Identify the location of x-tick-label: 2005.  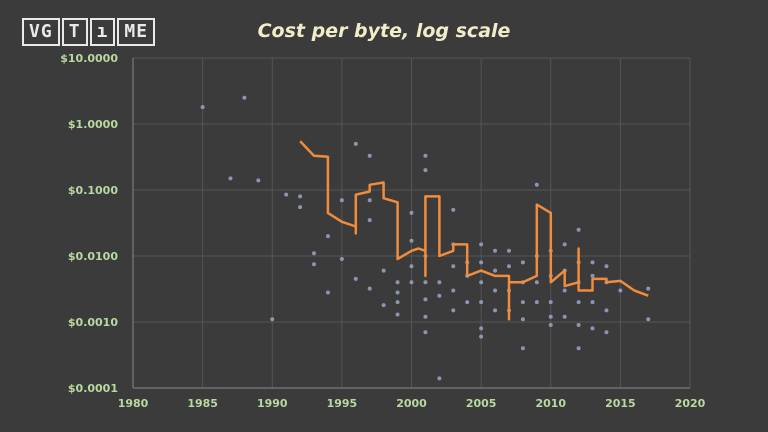
(481, 403).